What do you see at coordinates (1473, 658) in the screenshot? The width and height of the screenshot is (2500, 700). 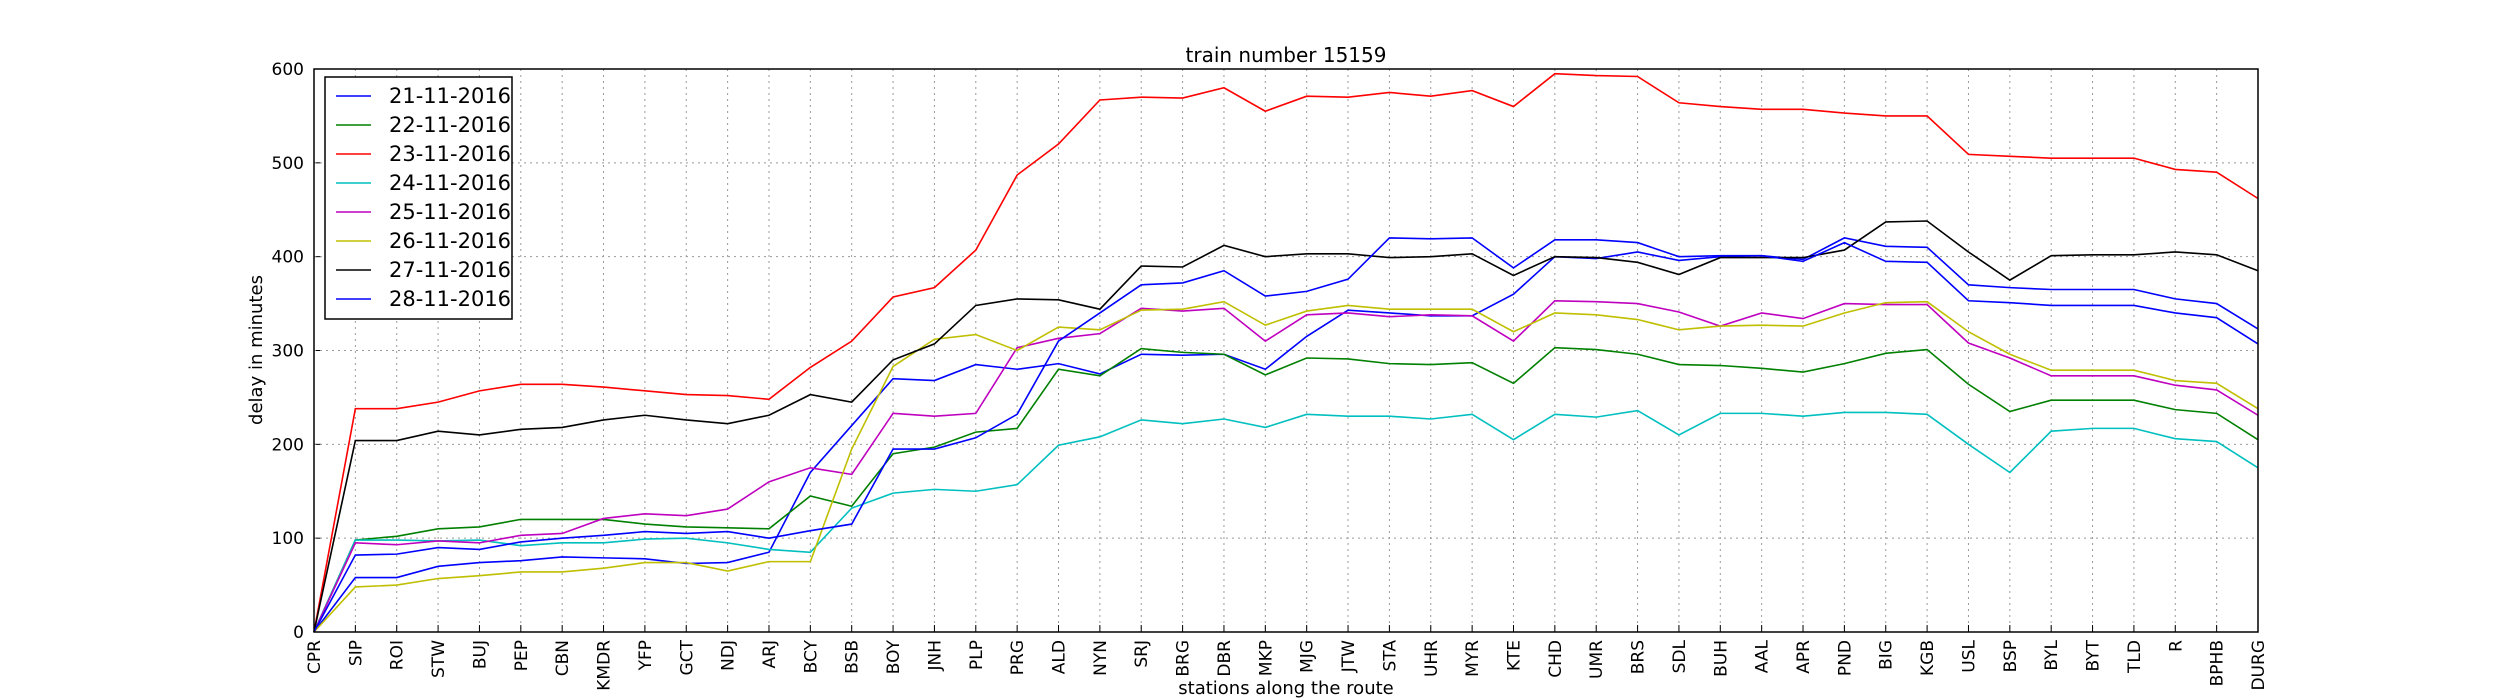 I see `x-tick-label: MYR` at bounding box center [1473, 658].